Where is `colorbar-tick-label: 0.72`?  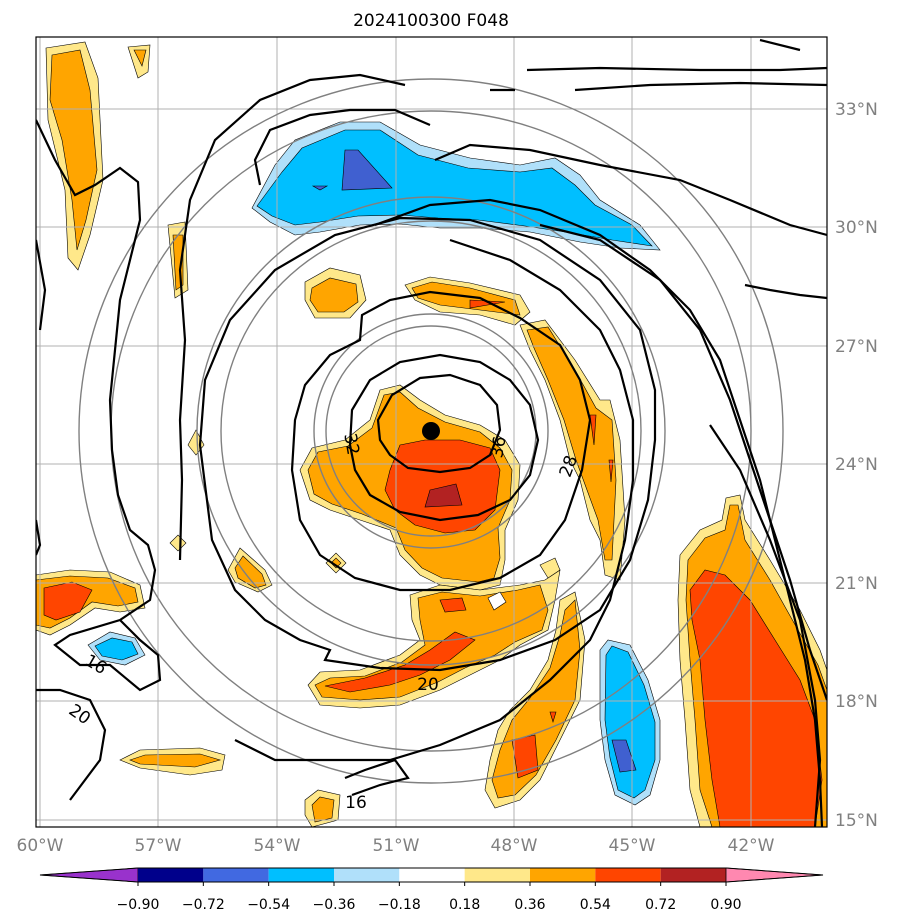
colorbar-tick-label: 0.72 is located at coordinates (660, 905).